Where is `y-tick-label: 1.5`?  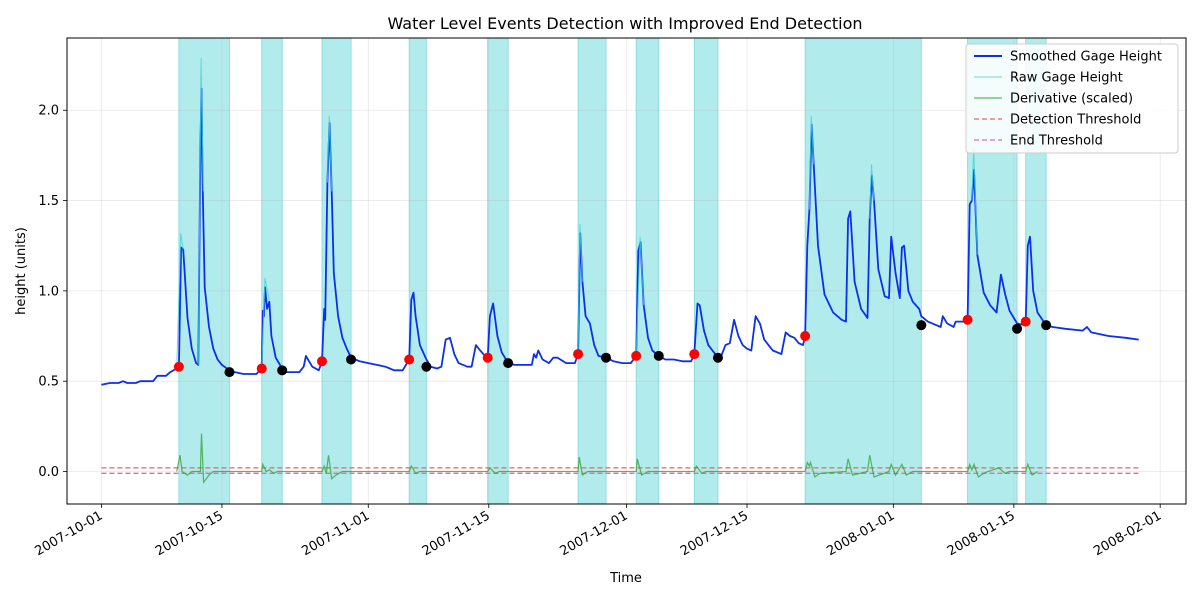
y-tick-label: 1.5 is located at coordinates (48, 201).